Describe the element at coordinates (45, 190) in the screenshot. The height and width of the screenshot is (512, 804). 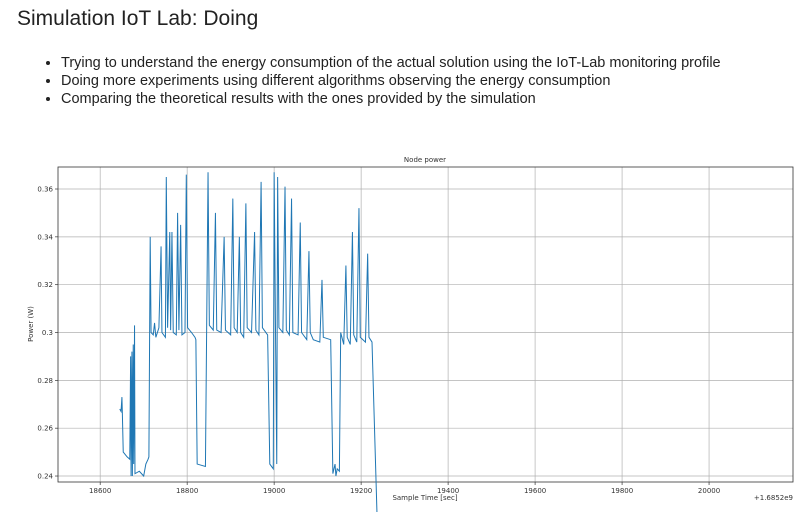
I see `y-tick-label: 0.36` at that location.